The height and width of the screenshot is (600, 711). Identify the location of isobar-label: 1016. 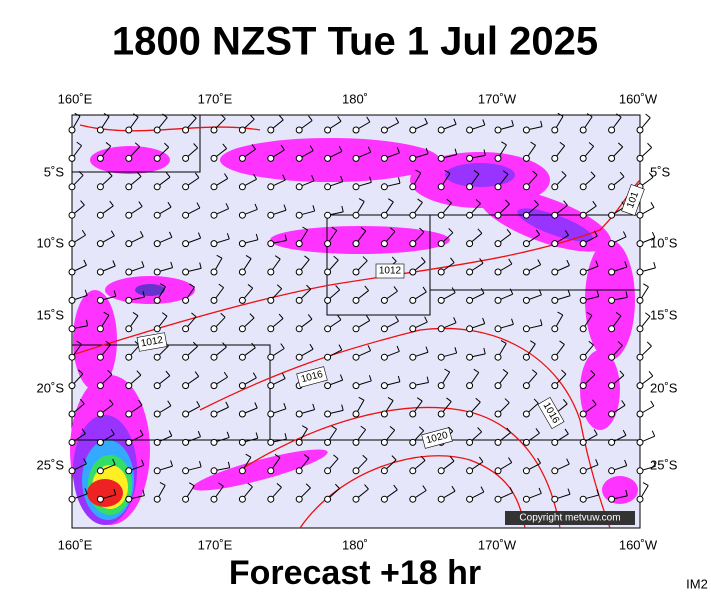
(312, 377).